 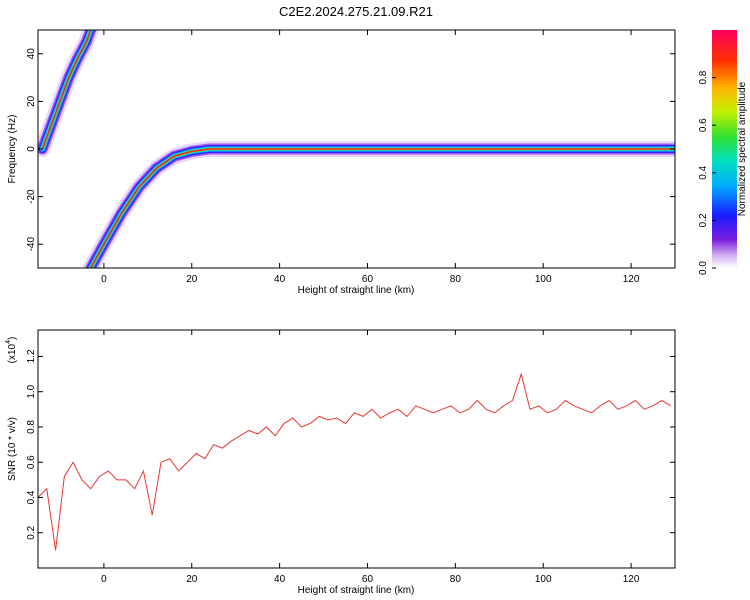 I want to click on snr-y-label: SNR (10 * v/v), so click(x=12, y=449).